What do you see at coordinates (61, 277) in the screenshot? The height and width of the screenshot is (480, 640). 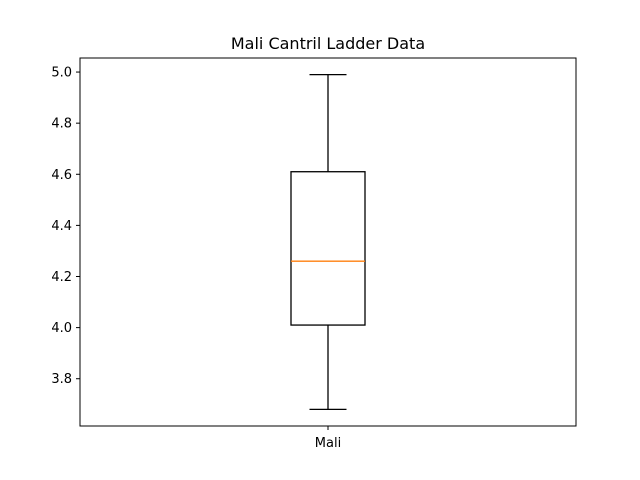 I see `y-tick-label: 4.2` at bounding box center [61, 277].